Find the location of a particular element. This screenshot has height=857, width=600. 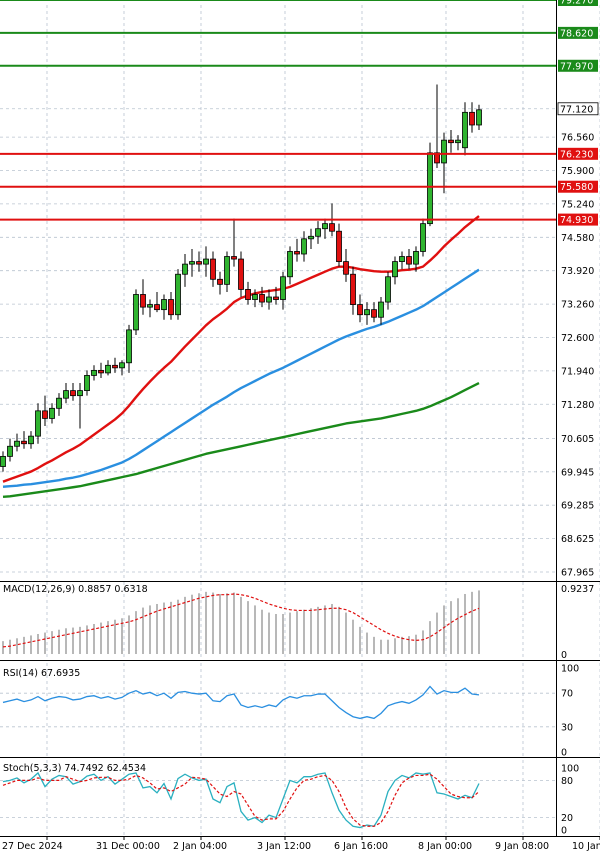

level-label: 79.270 is located at coordinates (576, 3).